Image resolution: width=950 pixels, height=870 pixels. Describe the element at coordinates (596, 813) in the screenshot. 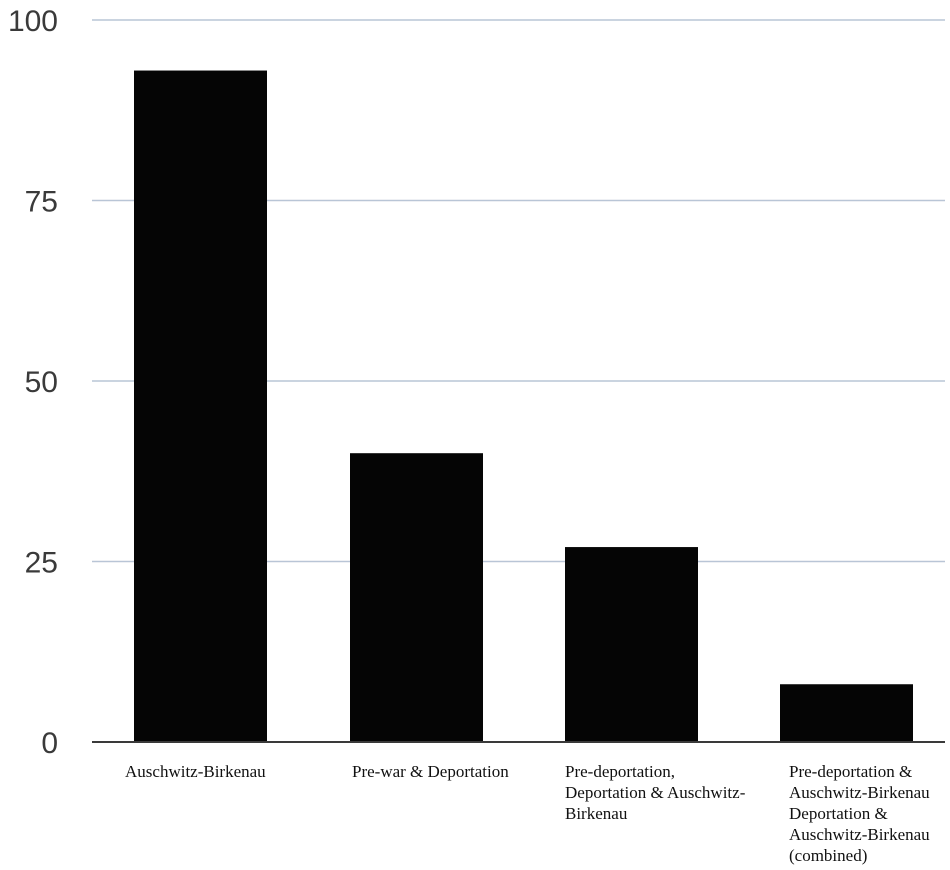

I see `x-category-label-line: Birkenau` at that location.